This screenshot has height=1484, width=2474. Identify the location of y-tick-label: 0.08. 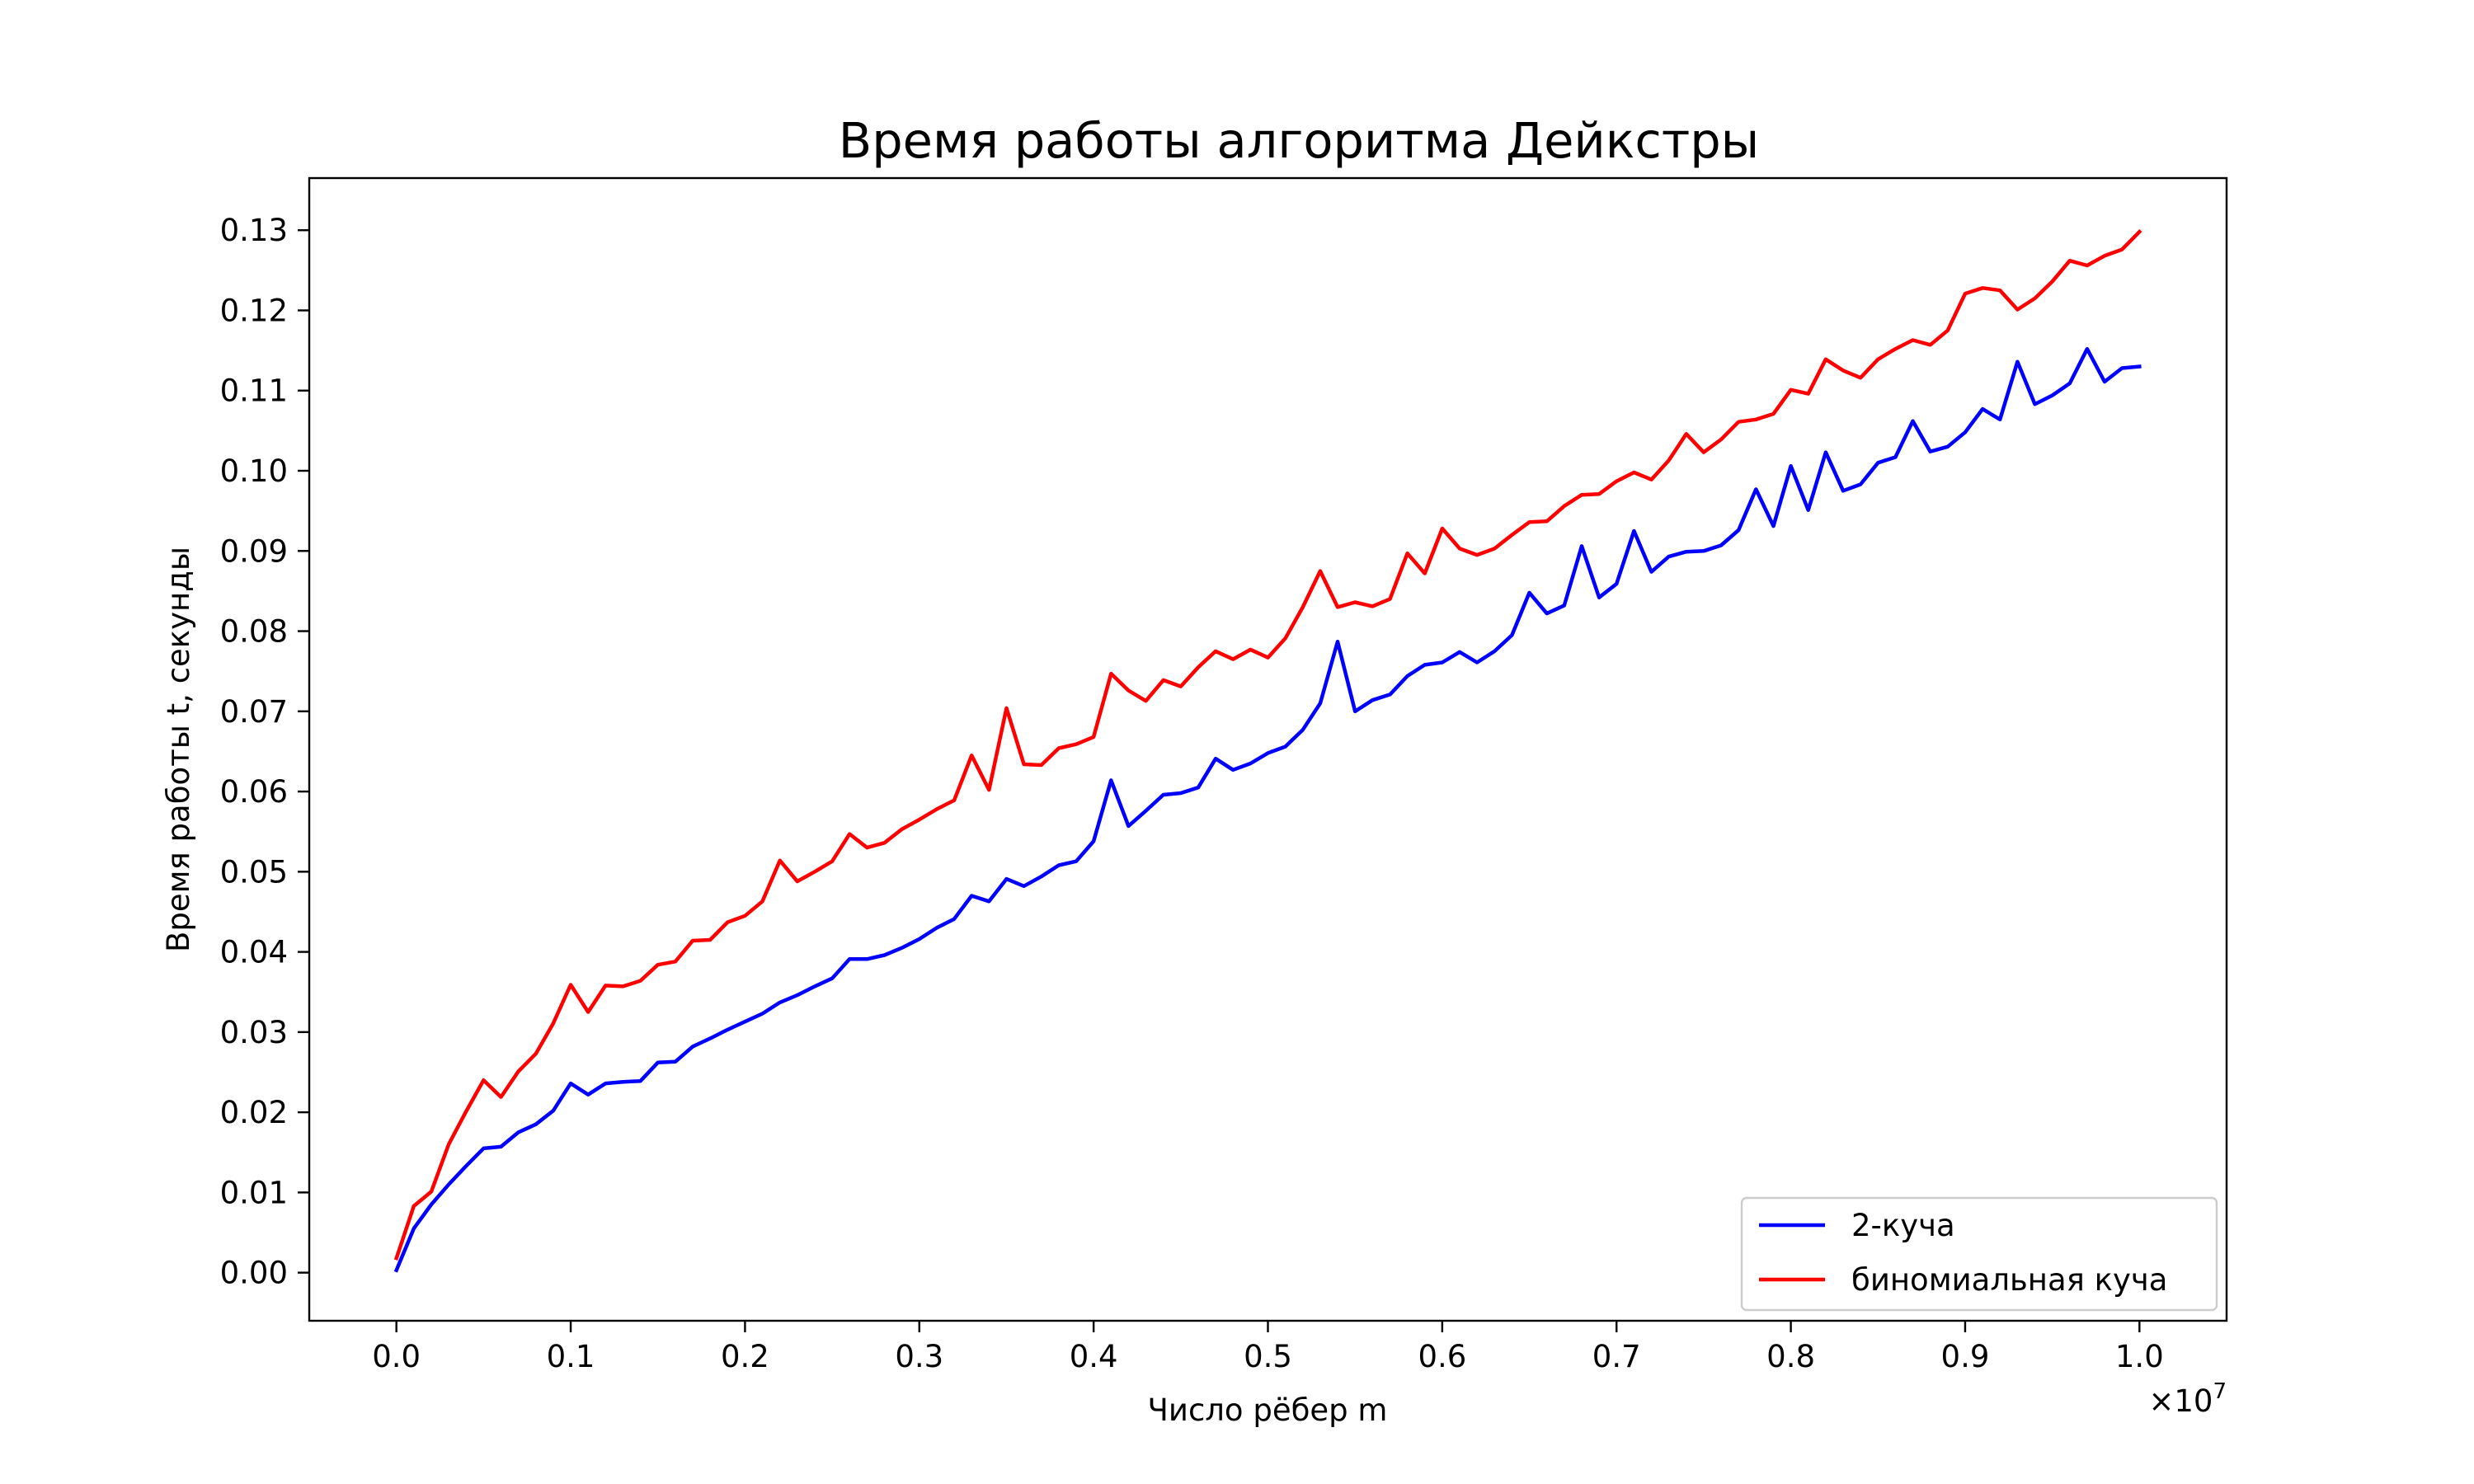
(254, 632).